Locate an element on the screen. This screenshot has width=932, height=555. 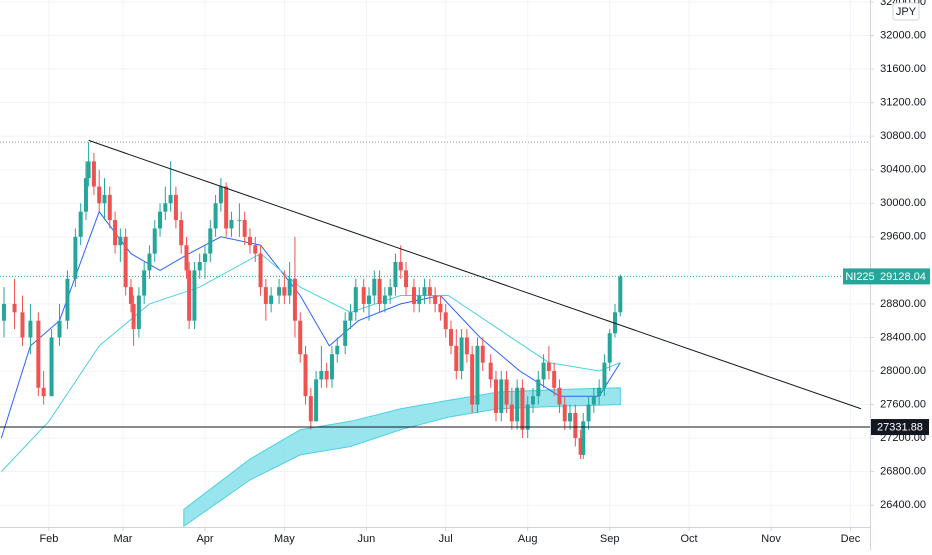
symbol-box is located at coordinates (860, 276).